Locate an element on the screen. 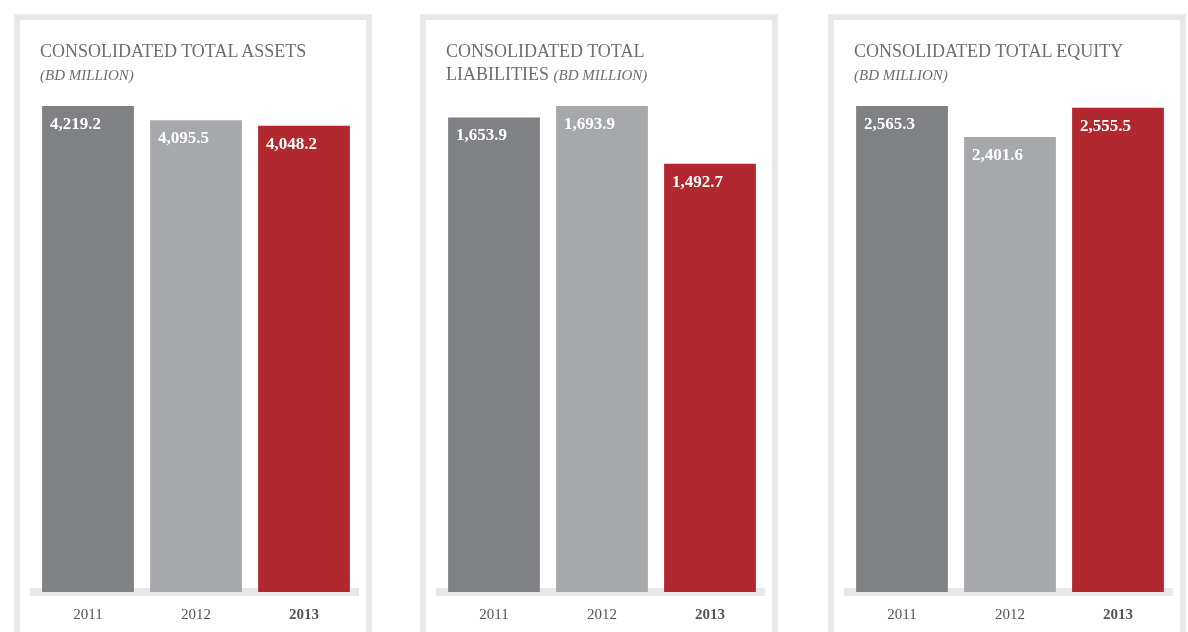 This screenshot has height=632, width=1188. data-label: 4,219.2 is located at coordinates (76, 123).